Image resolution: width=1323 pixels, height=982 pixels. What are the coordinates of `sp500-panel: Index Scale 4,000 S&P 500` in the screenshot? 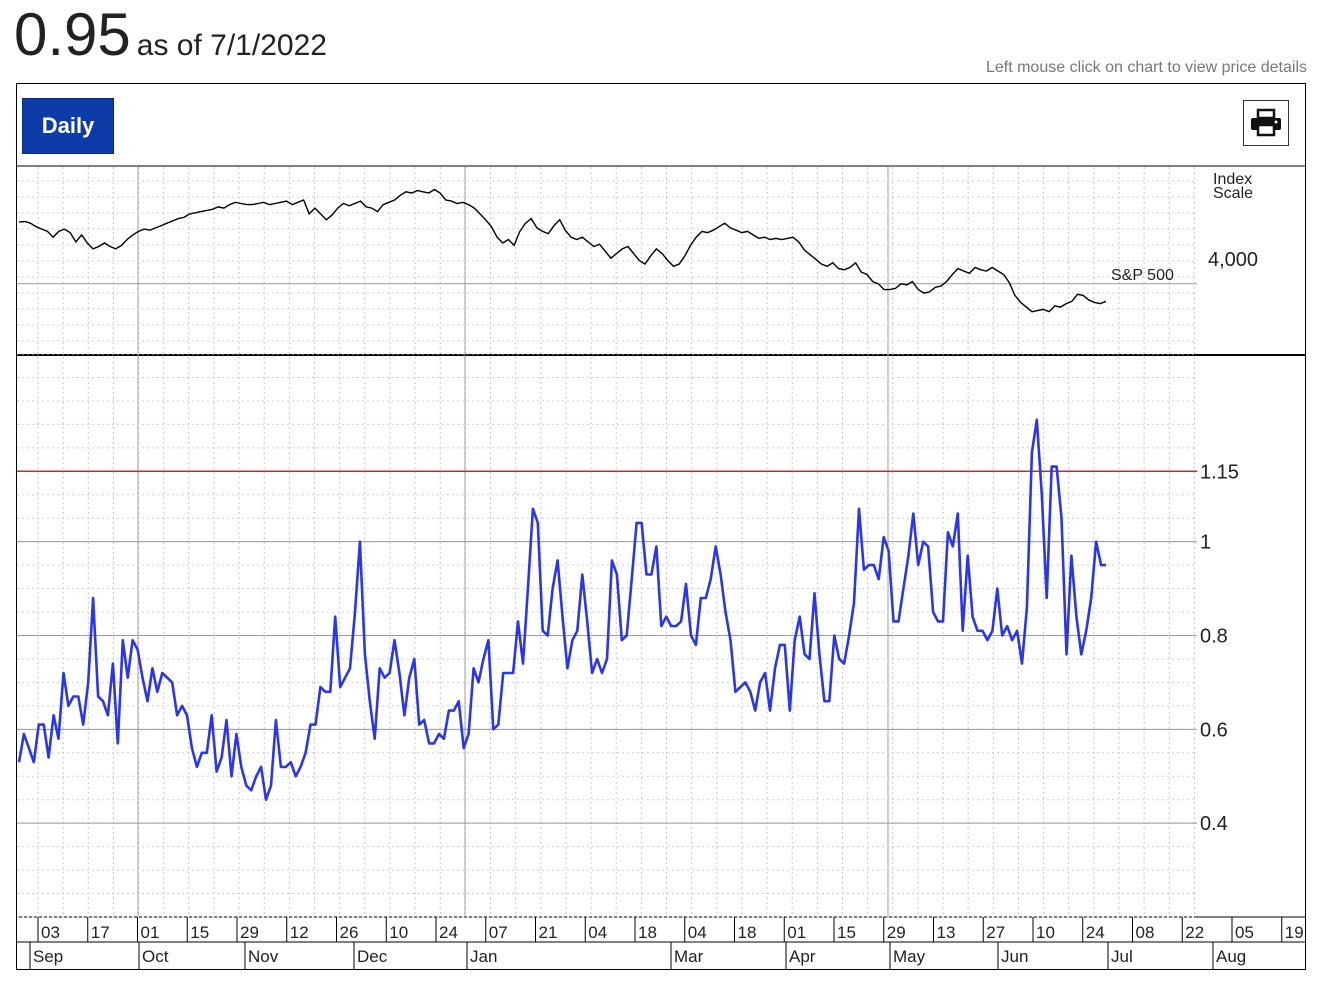 It's located at (638, 242).